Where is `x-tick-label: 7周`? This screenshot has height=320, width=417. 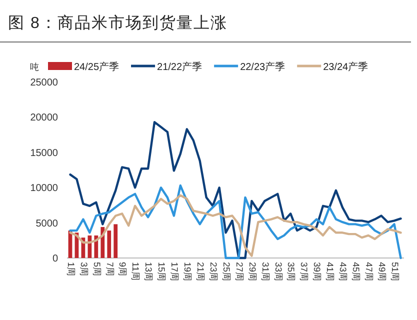 x-tick-label: 7周 is located at coordinates (109, 269).